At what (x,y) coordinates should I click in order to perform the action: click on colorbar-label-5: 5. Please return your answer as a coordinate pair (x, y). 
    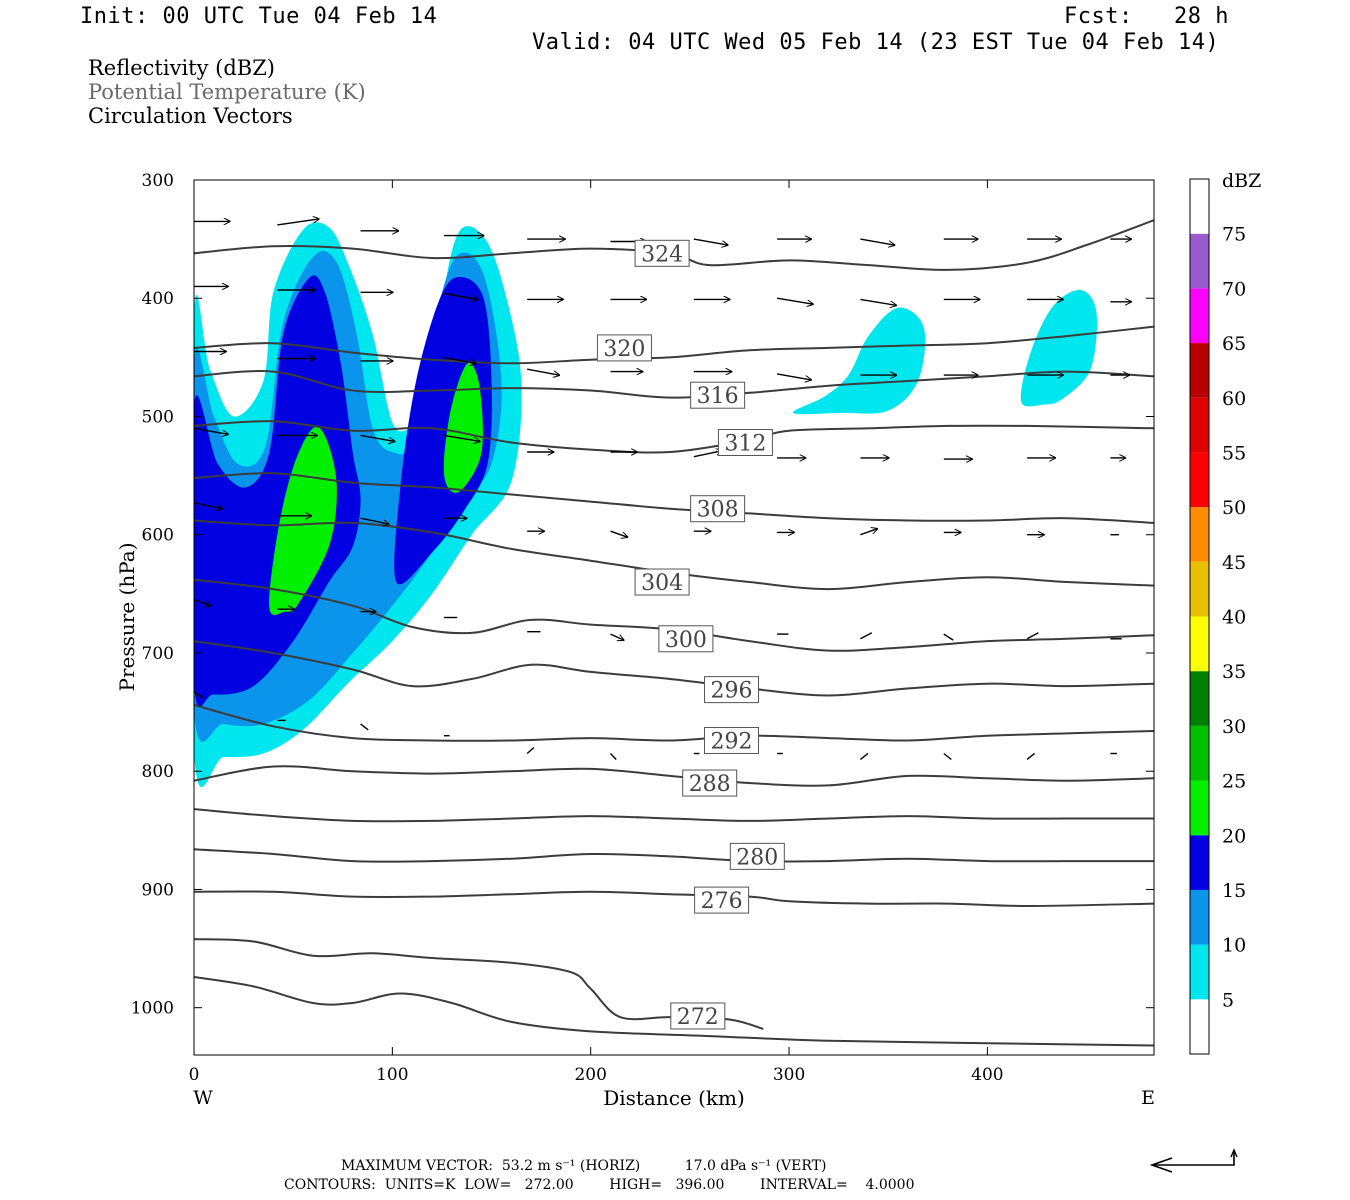
    Looking at the image, I should click on (1228, 1000).